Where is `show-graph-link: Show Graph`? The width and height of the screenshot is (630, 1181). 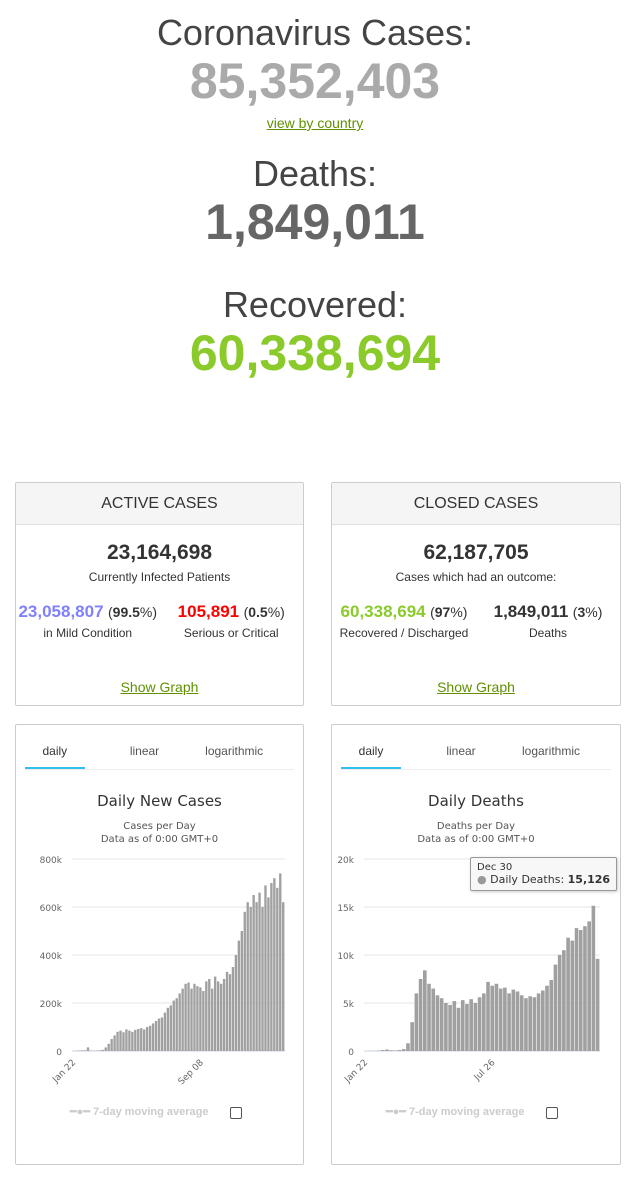
show-graph-link: Show Graph is located at coordinates (159, 687).